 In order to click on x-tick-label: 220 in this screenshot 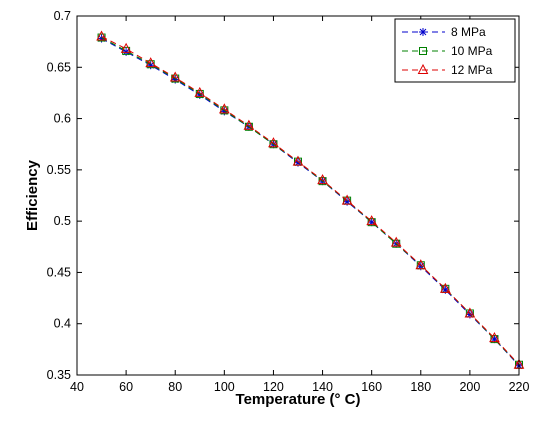, I will do `click(519, 387)`.